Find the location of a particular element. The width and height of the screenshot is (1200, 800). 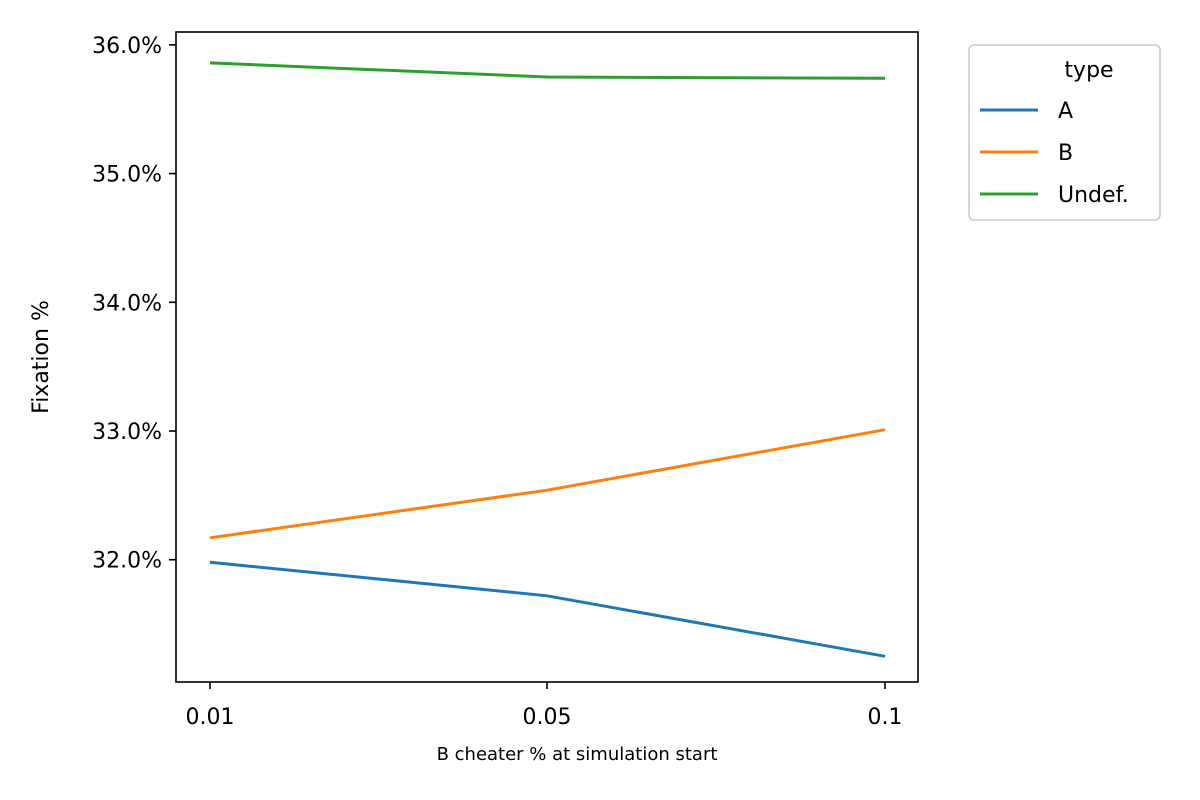

x-axis: 0.01 0.05 0.1 is located at coordinates (544, 706).